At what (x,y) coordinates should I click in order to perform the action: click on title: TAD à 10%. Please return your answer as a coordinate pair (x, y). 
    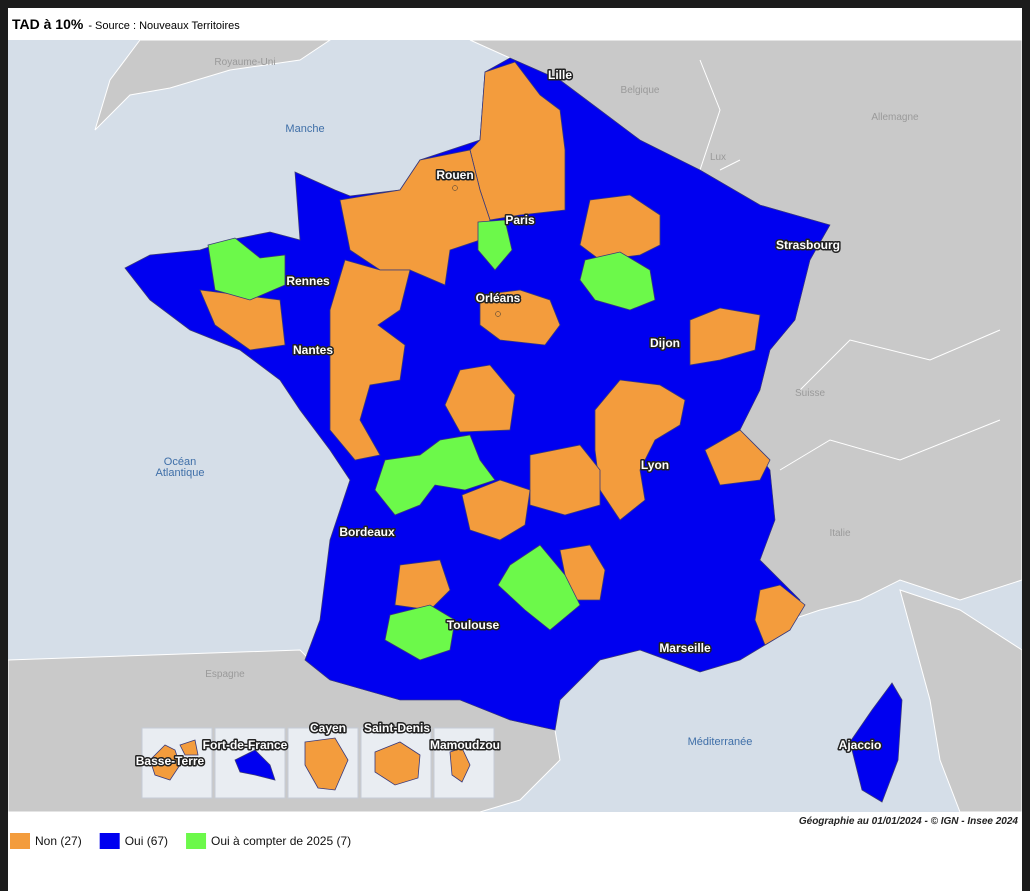
    Looking at the image, I should click on (48, 24).